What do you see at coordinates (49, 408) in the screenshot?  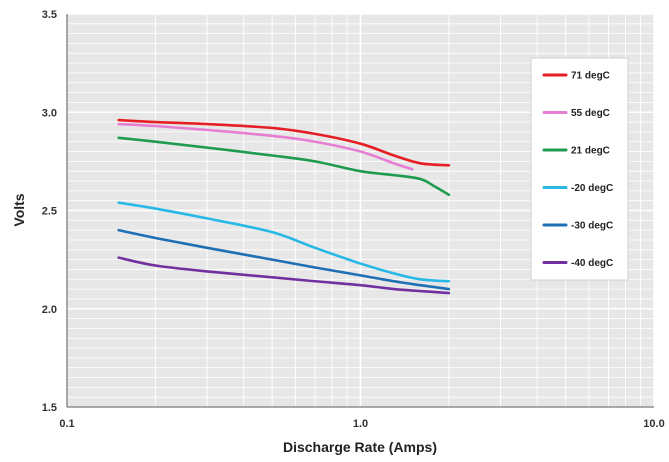 I see `y-tick-label: 1.5` at bounding box center [49, 408].